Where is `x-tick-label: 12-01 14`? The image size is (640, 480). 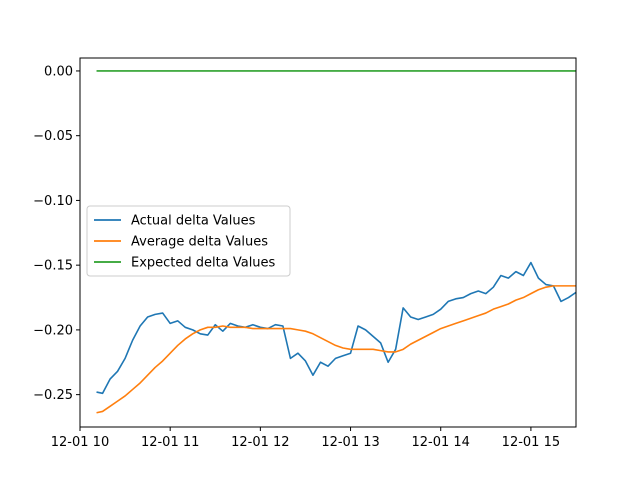
x-tick-label: 12-01 14 is located at coordinates (441, 442).